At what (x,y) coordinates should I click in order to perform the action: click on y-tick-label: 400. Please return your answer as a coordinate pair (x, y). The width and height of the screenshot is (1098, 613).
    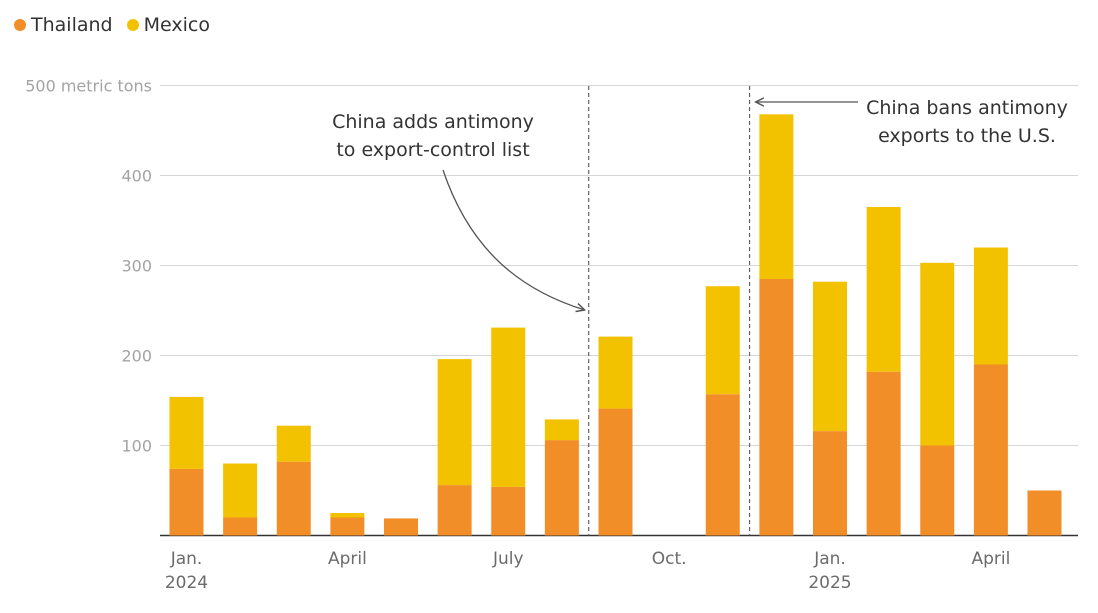
    Looking at the image, I should click on (136, 176).